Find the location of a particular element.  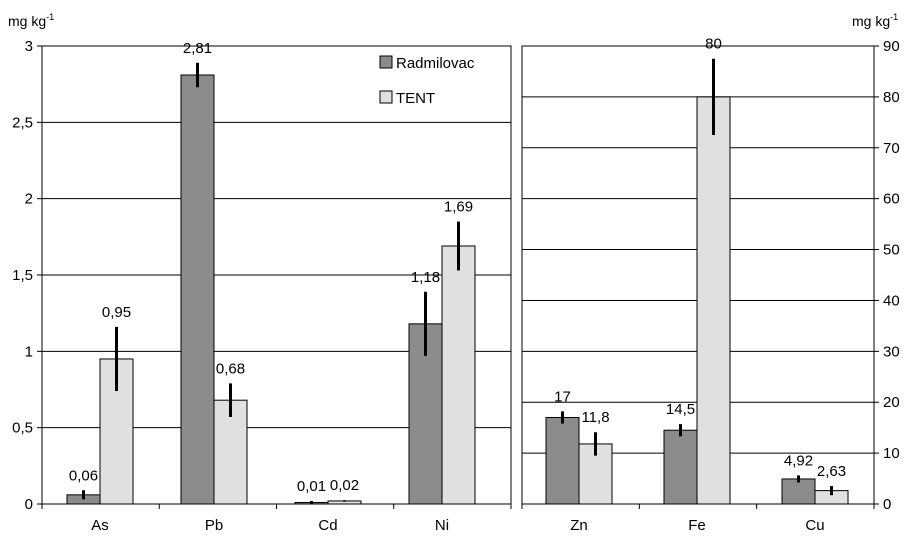

data-label: 14,5 is located at coordinates (680, 409).